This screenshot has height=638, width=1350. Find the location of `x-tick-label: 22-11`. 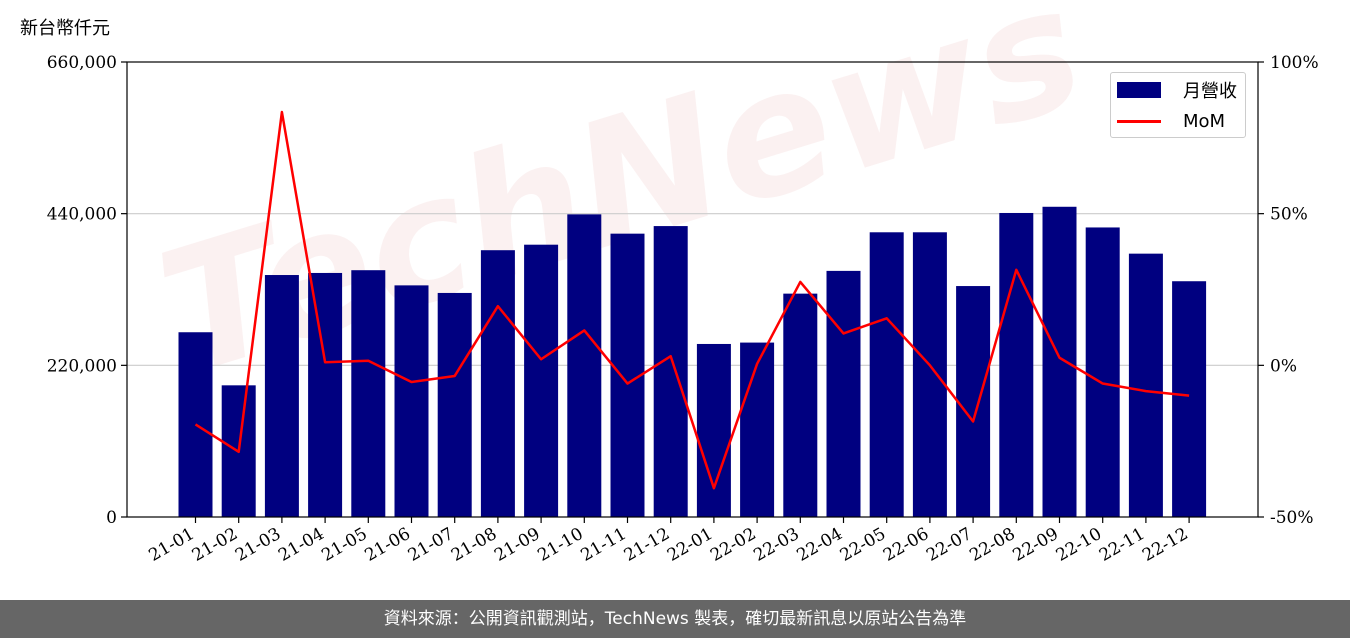

x-tick-label: 22-11 is located at coordinates (1122, 545).